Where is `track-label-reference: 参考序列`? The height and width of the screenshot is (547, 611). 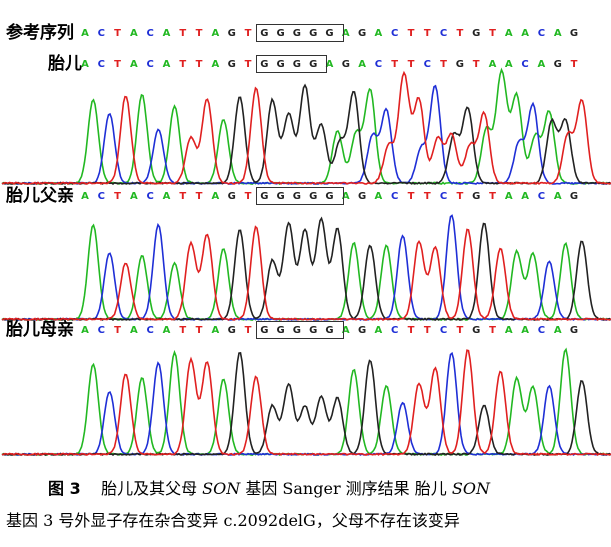 track-label-reference: 参考序列 is located at coordinates (40, 33).